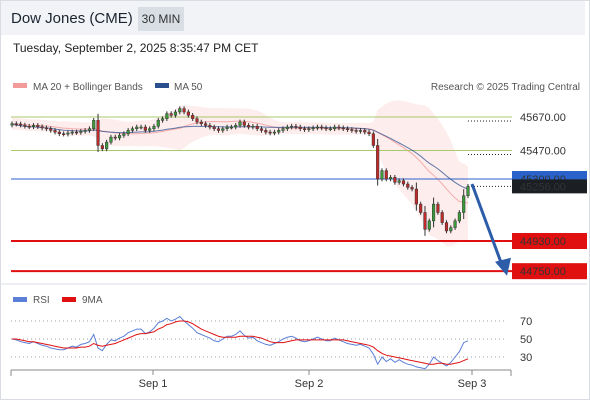 The width and height of the screenshot is (590, 400). I want to click on legend-label-bollinger: MA 20 + Bollinger Bands, so click(88, 87).